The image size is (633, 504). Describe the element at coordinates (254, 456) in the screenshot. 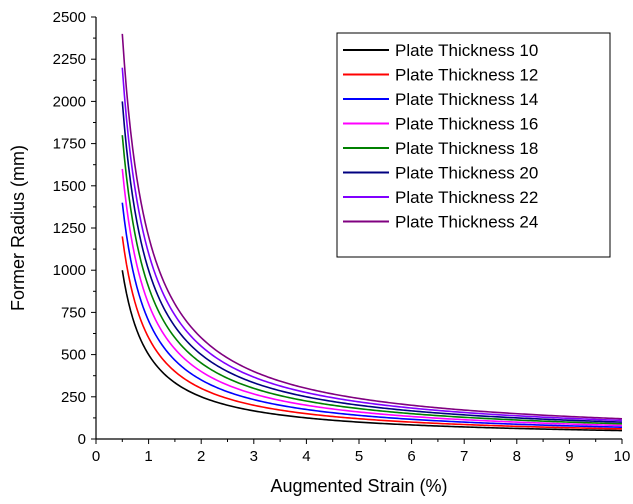

I see `x-tick-label: 3` at that location.